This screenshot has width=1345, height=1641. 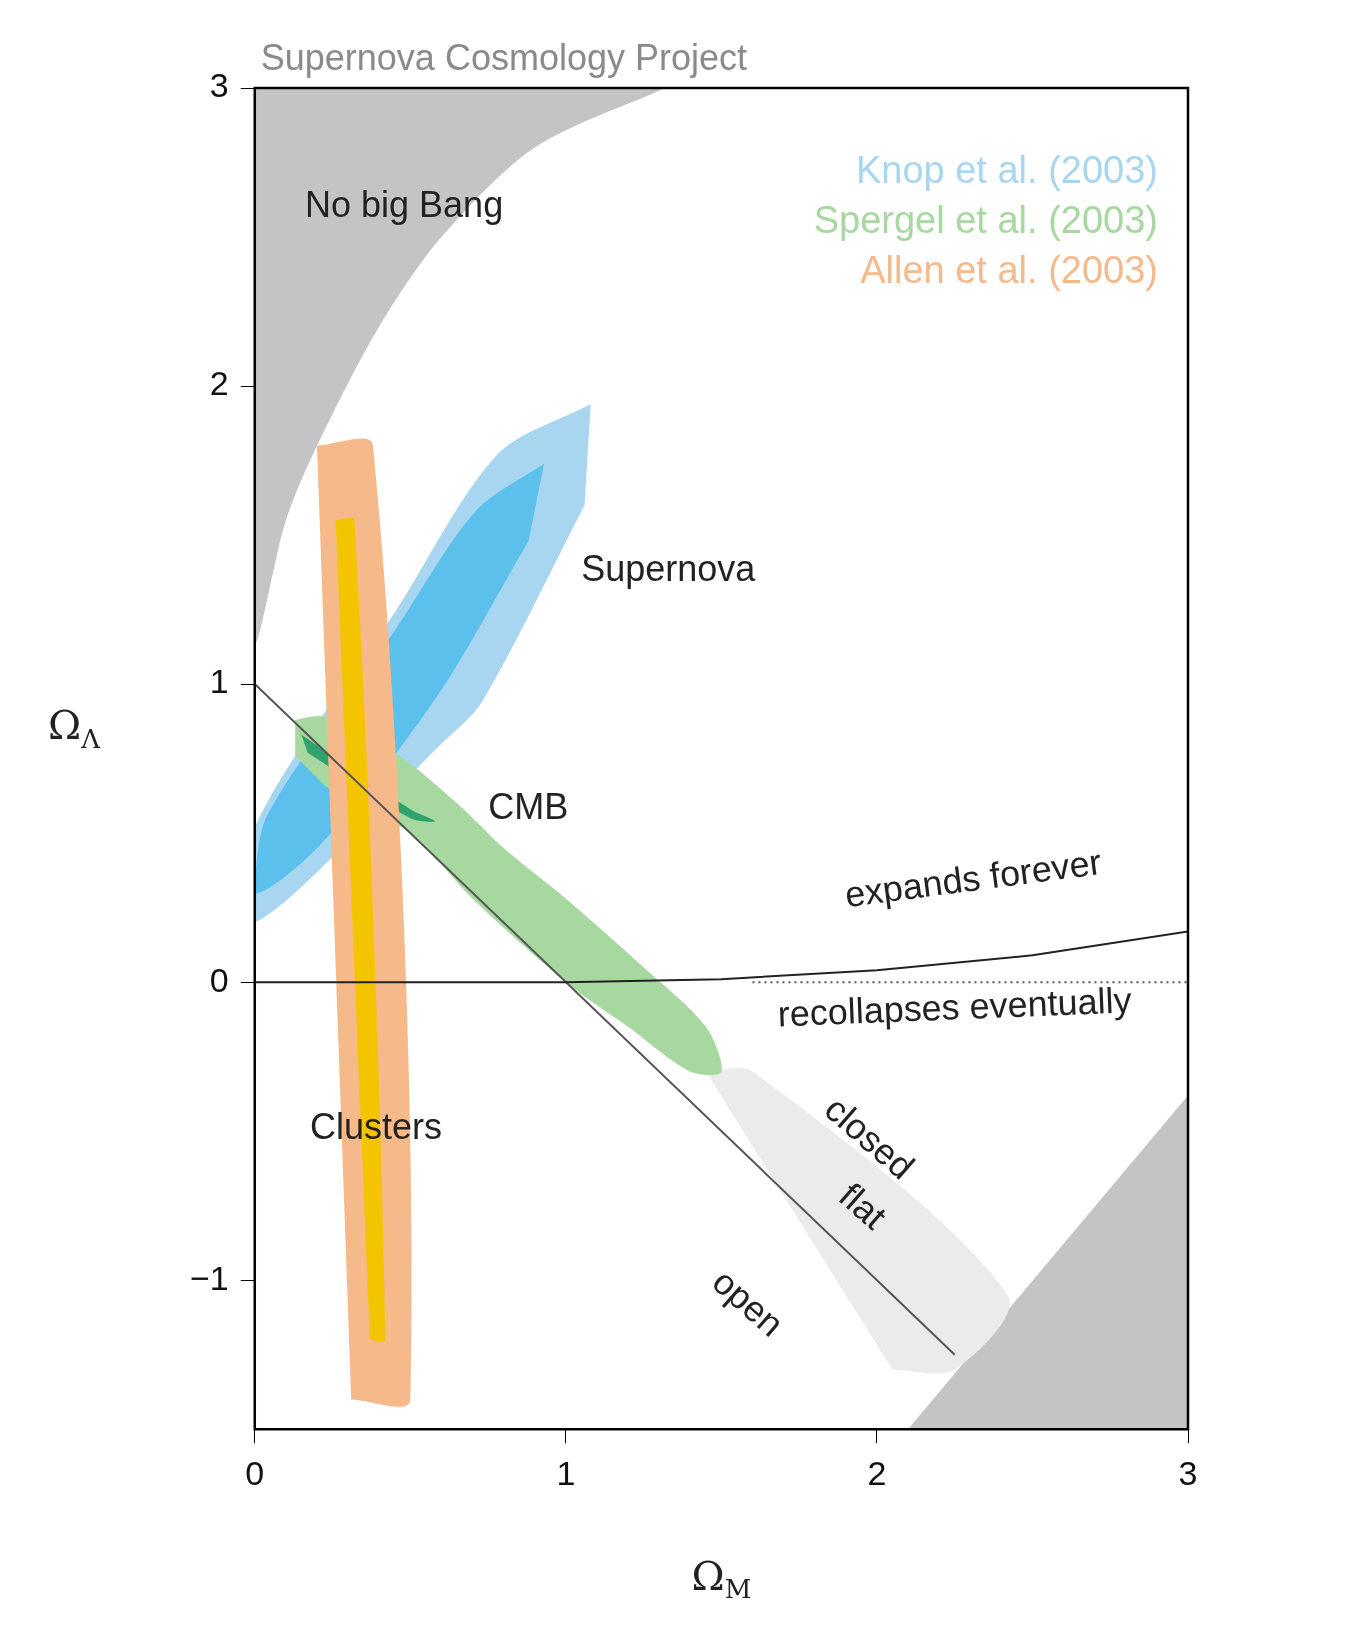 What do you see at coordinates (528, 807) in the screenshot?
I see `annotation: CMB` at bounding box center [528, 807].